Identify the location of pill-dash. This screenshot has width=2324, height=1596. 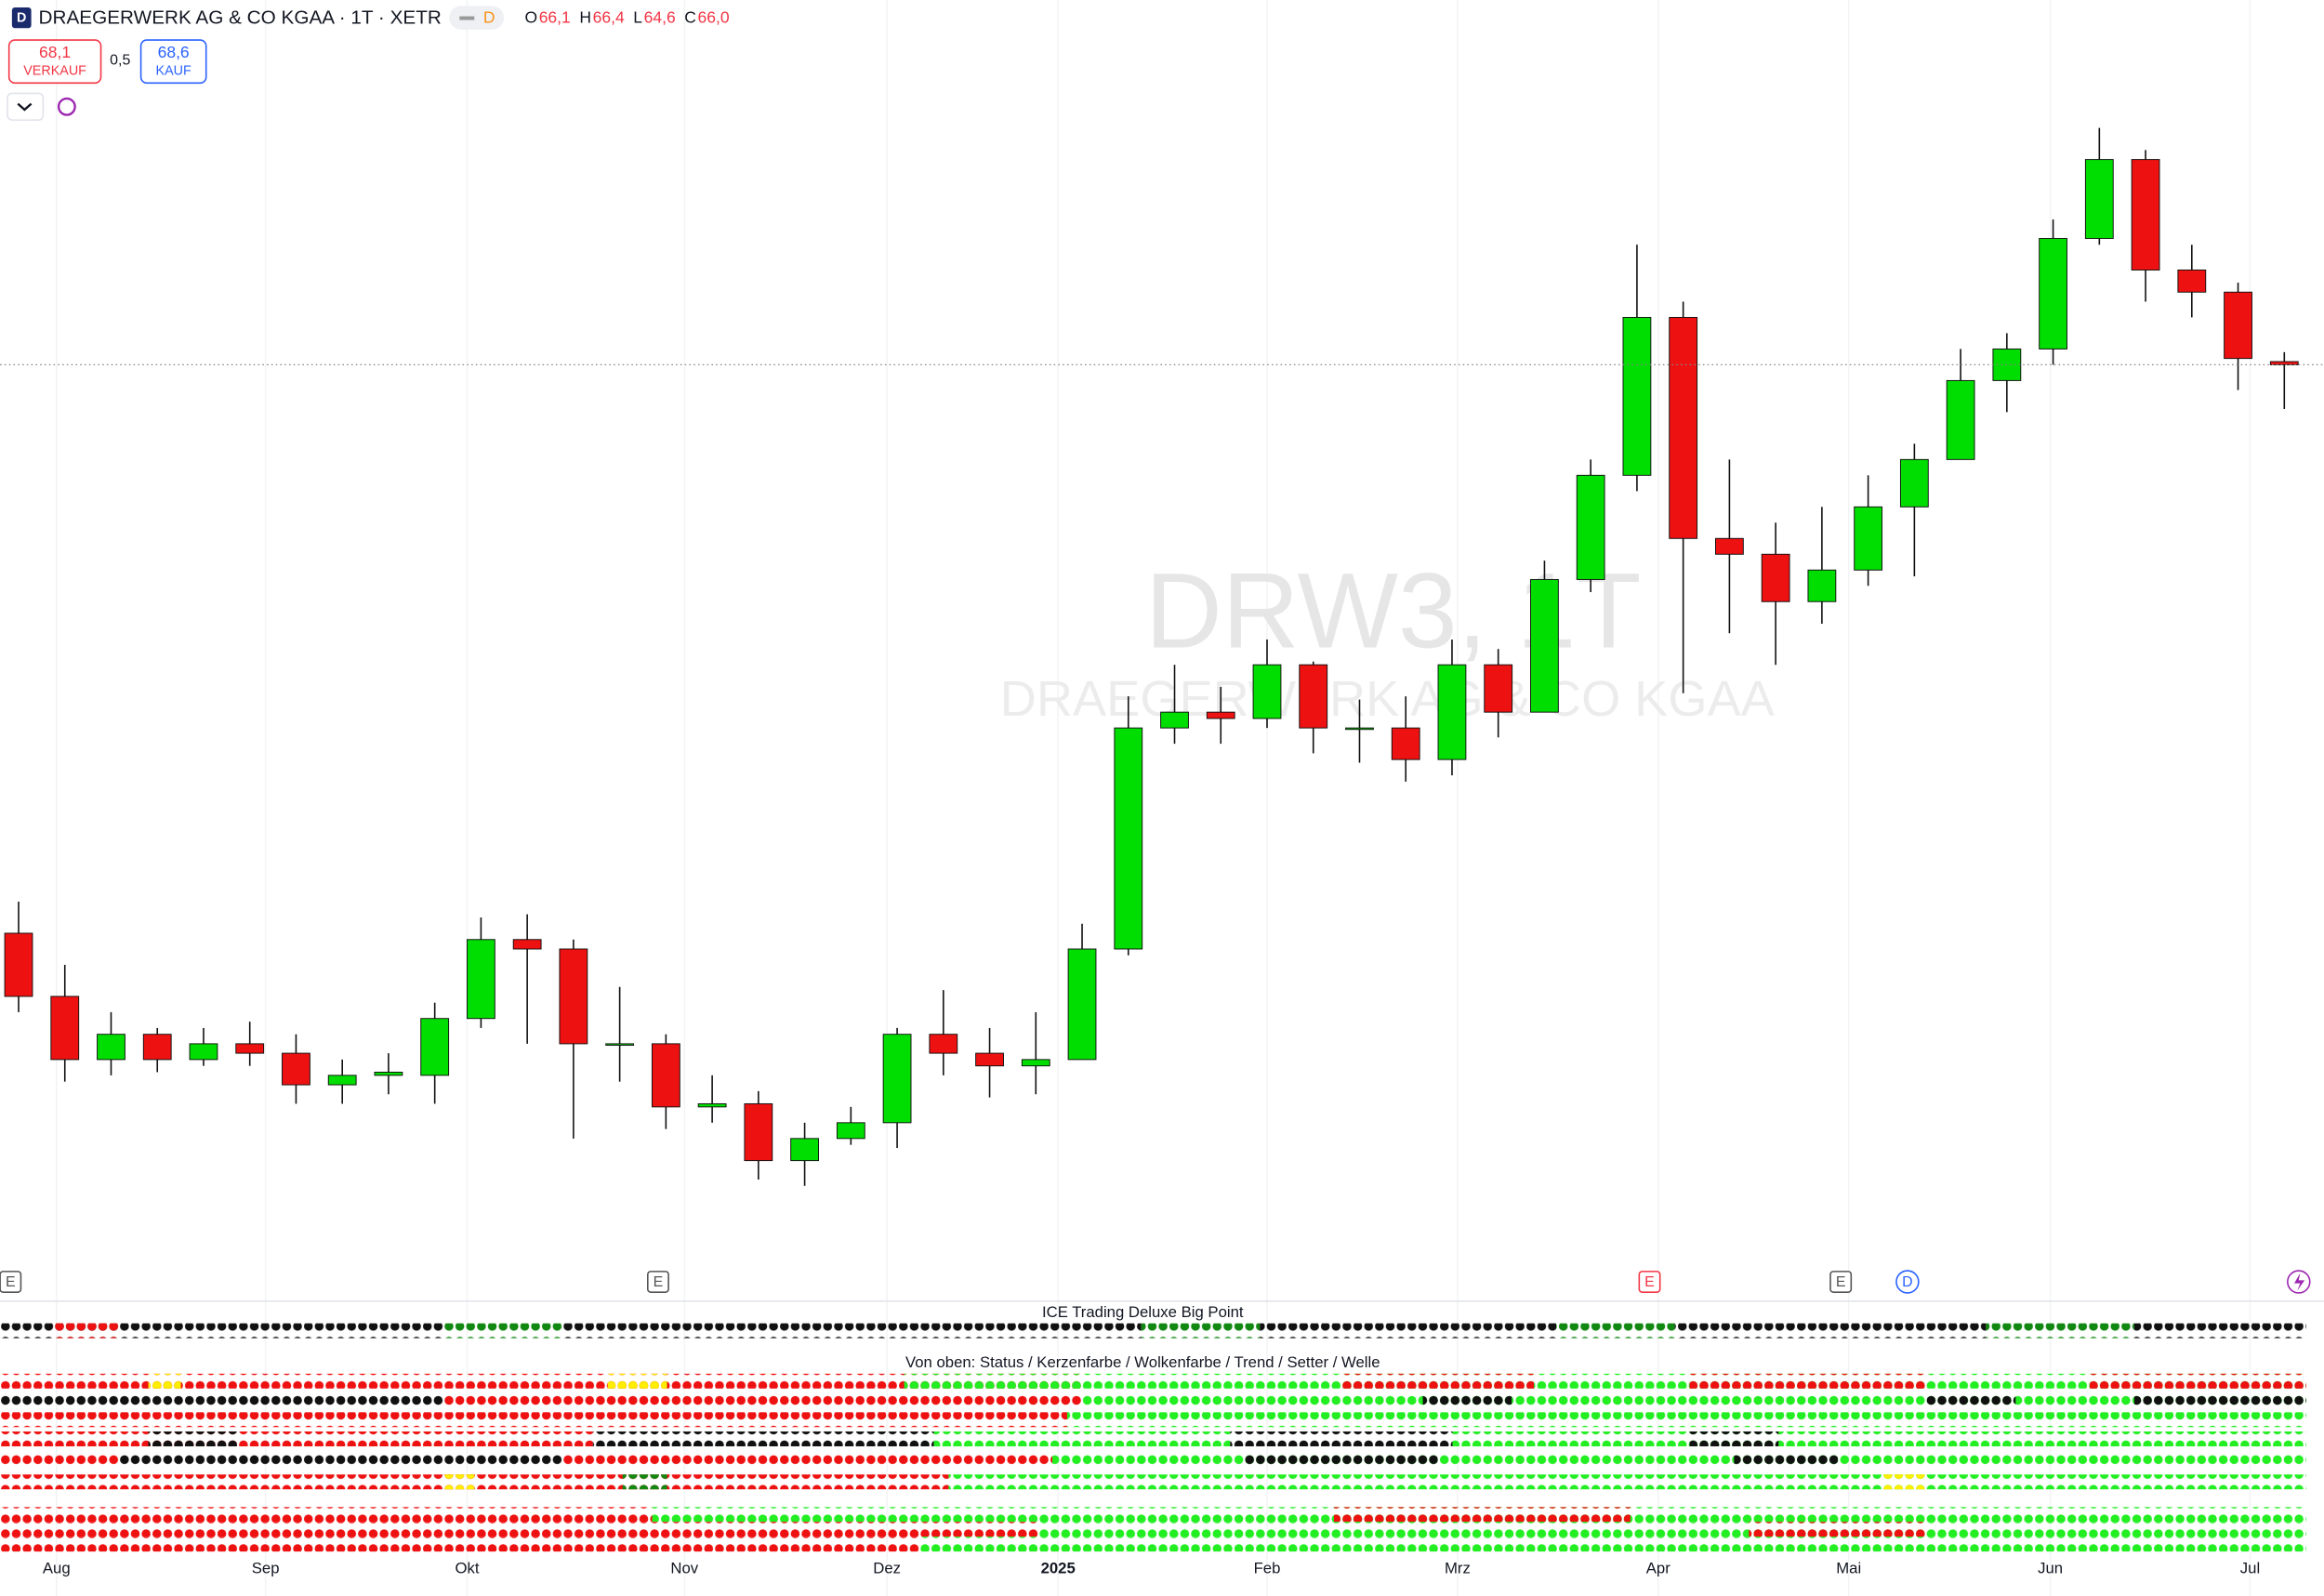
(467, 18).